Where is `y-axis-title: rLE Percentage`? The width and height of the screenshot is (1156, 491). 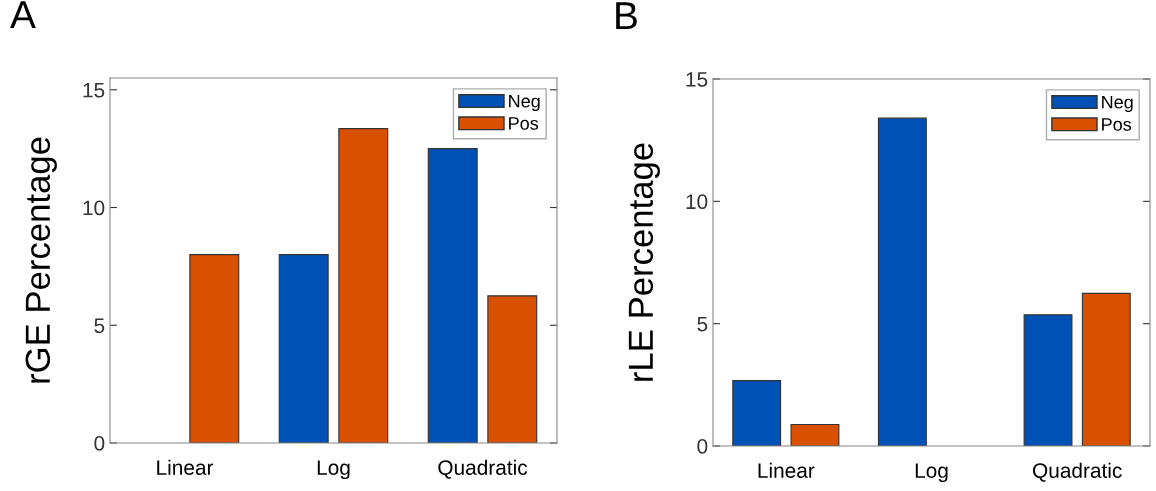 y-axis-title: rLE Percentage is located at coordinates (644, 262).